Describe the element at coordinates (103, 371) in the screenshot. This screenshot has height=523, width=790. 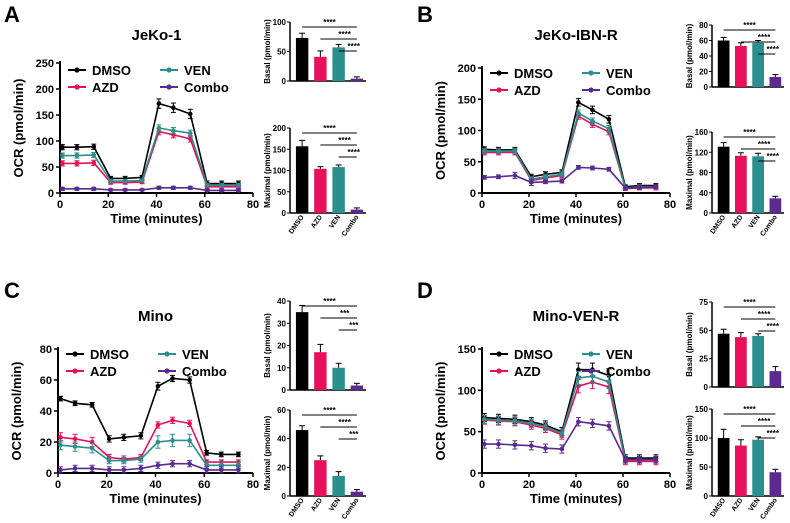
I see `legend-label: AZD` at that location.